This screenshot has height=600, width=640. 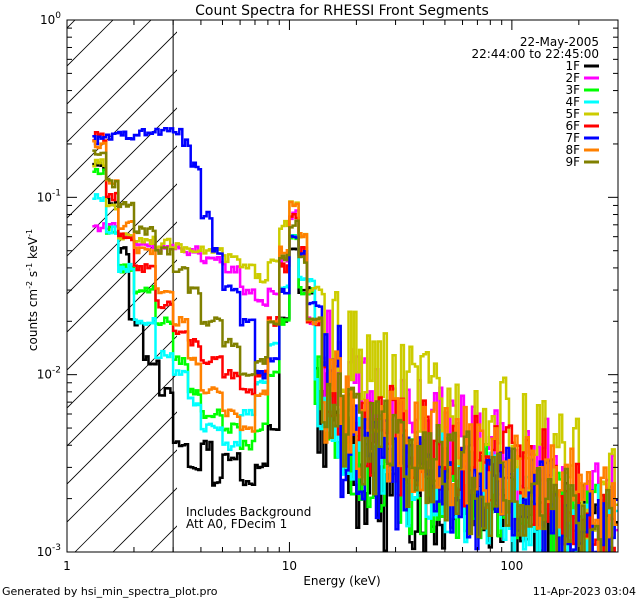 I want to click on legend-label-3F: 3F, so click(x=572, y=90).